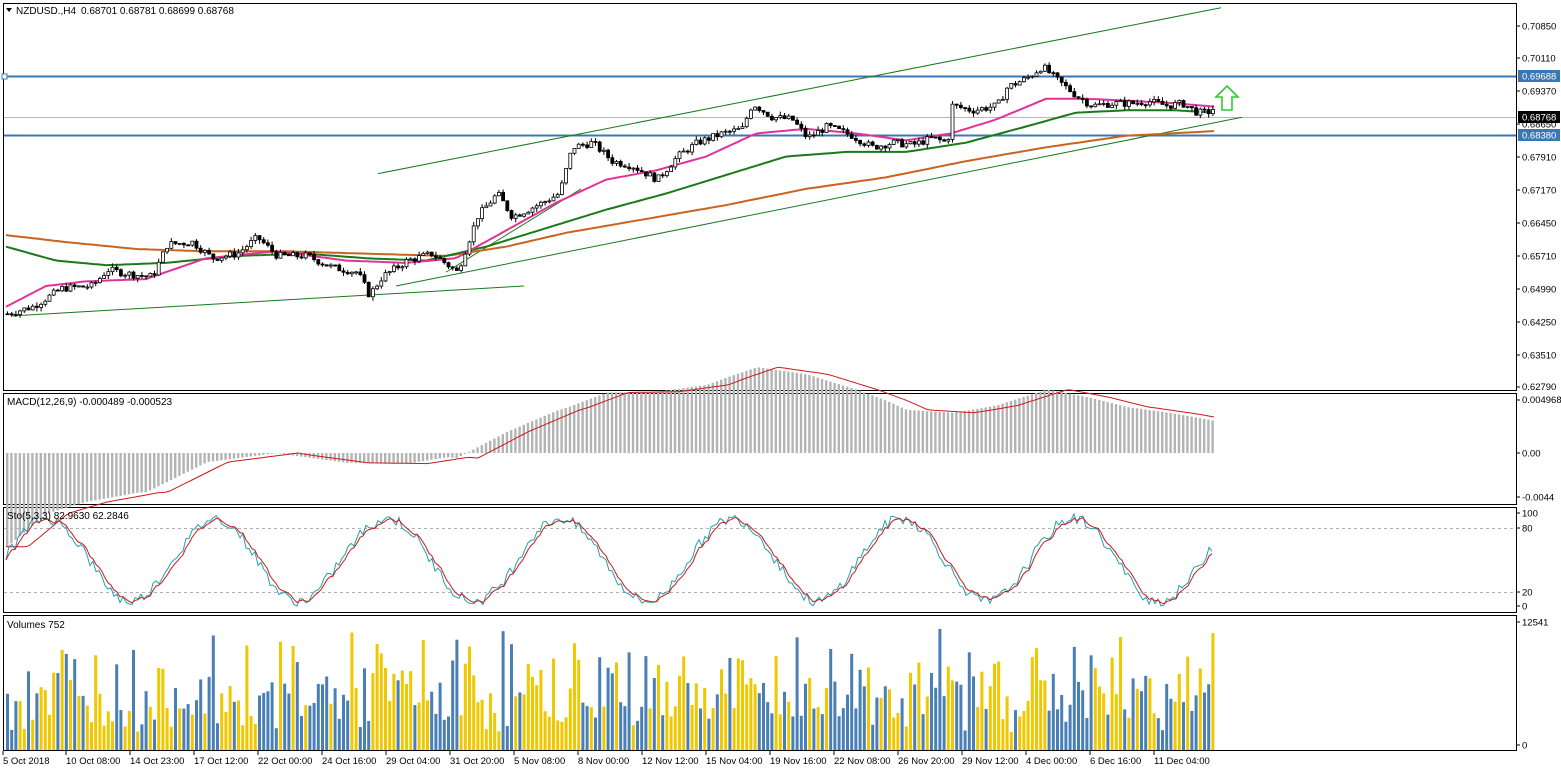  What do you see at coordinates (771, 561) in the screenshot?
I see `stochastic-pane: Sto(5,3,3) 82.9630 62.2846 100 80 20 0` at bounding box center [771, 561].